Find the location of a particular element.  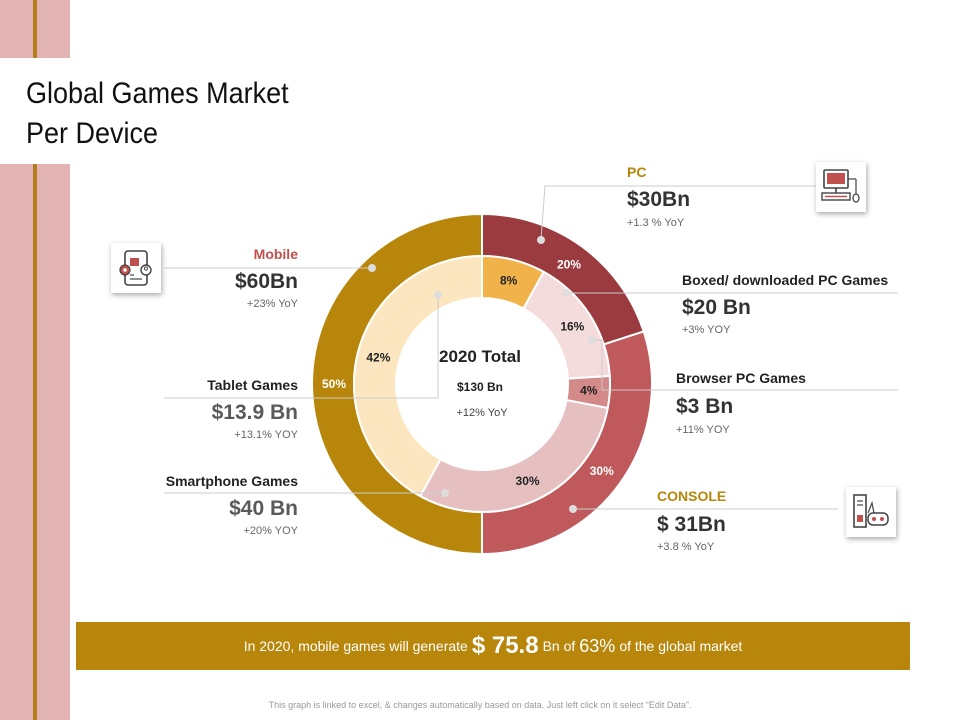

inner-label-smartphone-games: 42% is located at coordinates (378, 357).